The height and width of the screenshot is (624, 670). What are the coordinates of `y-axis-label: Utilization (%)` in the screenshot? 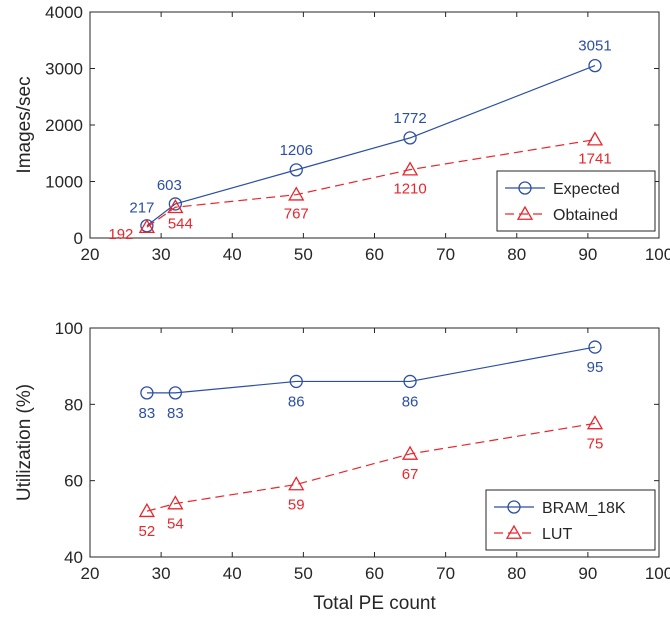 It's located at (24, 442).